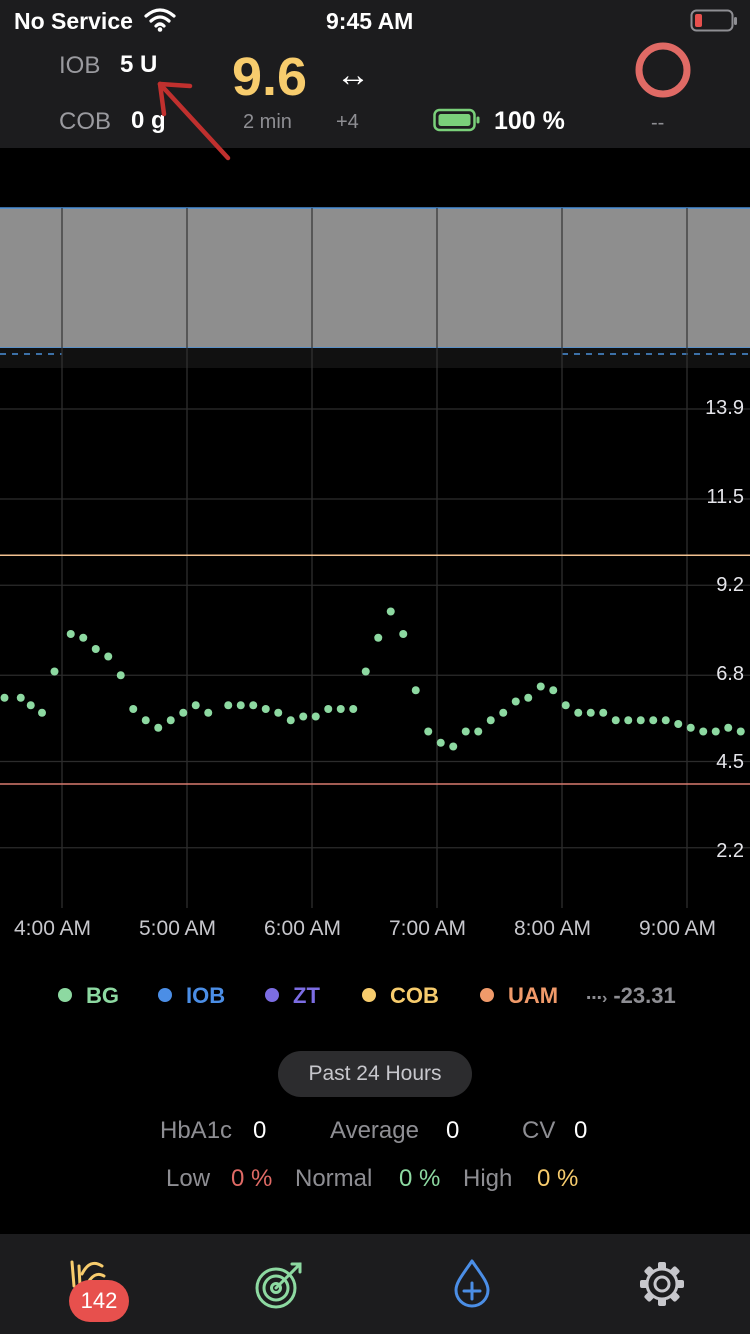  Describe the element at coordinates (191, 996) in the screenshot. I see `legend-iob: IOB` at that location.